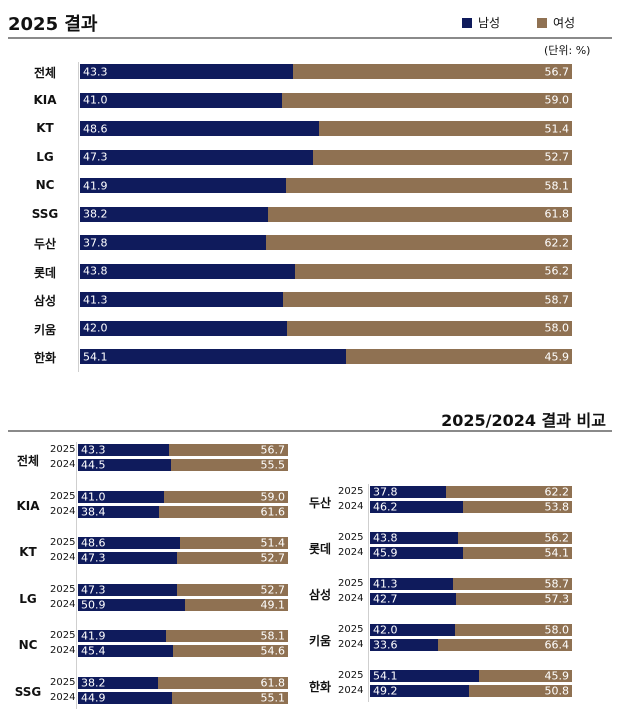  I want to click on chart1-bar: 54.1 45.9, so click(326, 356).